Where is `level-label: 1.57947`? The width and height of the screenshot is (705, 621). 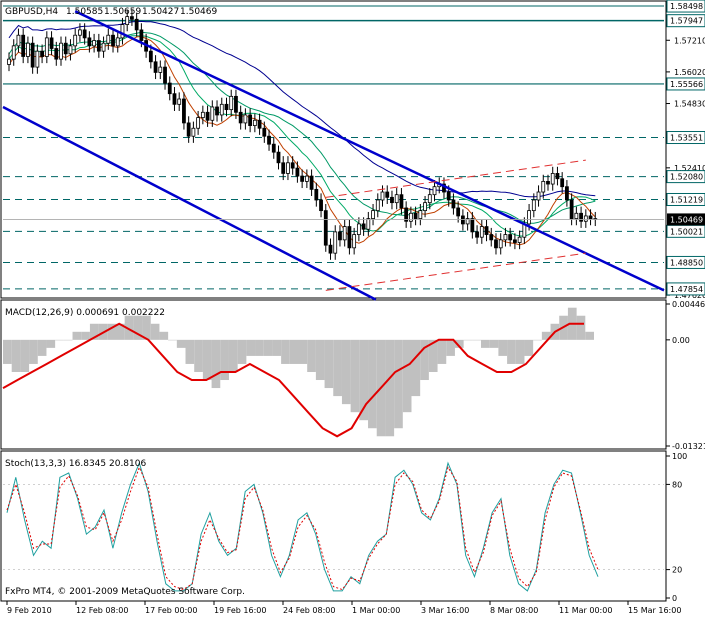
level-label: 1.57947 is located at coordinates (686, 21).